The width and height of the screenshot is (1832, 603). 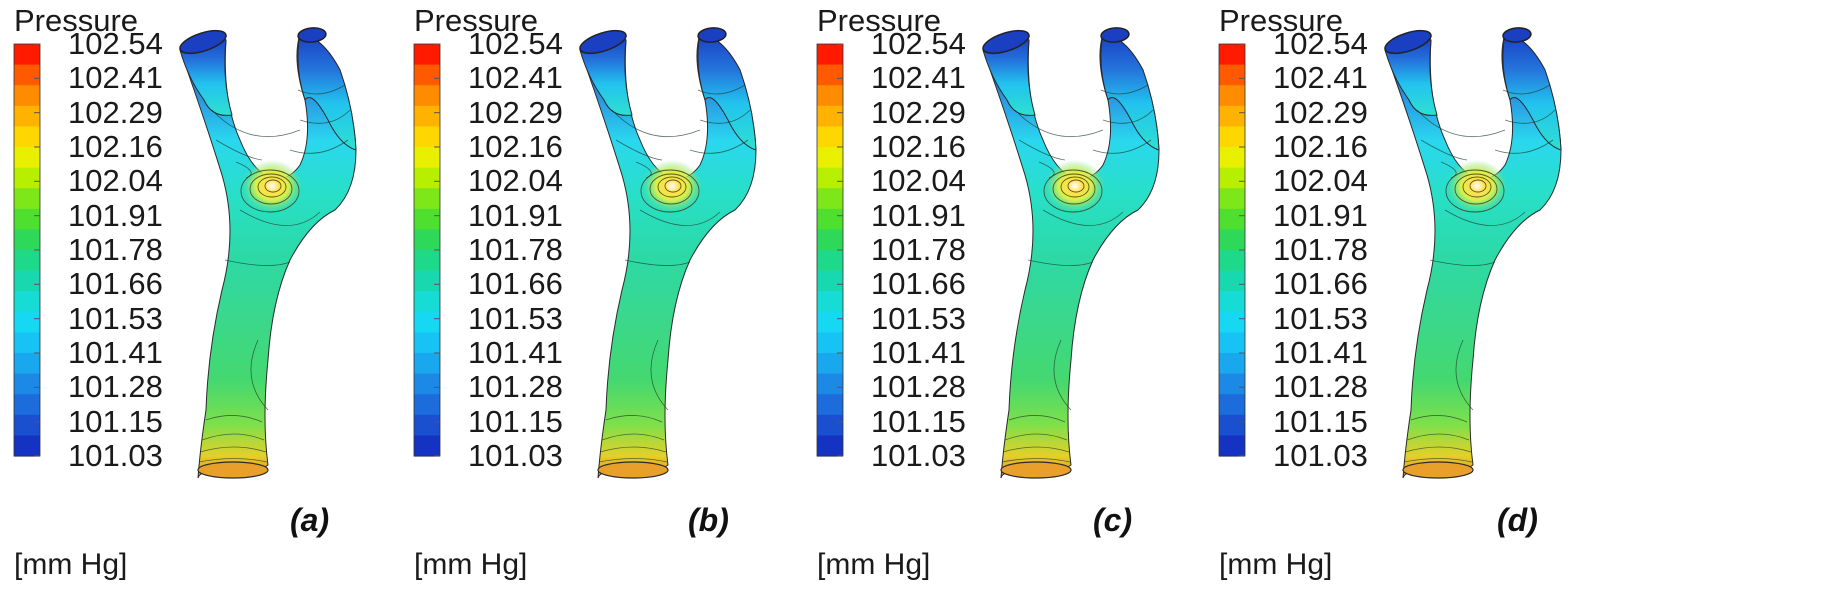 What do you see at coordinates (1320, 284) in the screenshot?
I see `legend-tick-label: 101.66` at bounding box center [1320, 284].